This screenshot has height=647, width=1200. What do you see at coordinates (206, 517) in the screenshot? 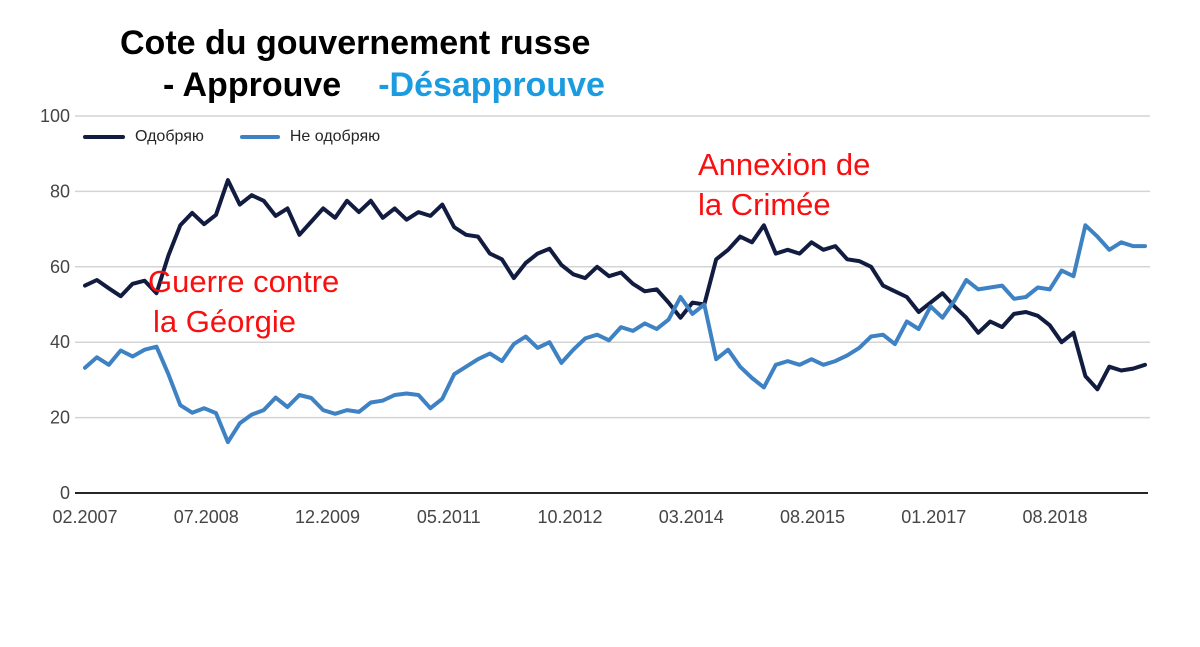
I see `x-tick-label: 07.2008` at bounding box center [206, 517].